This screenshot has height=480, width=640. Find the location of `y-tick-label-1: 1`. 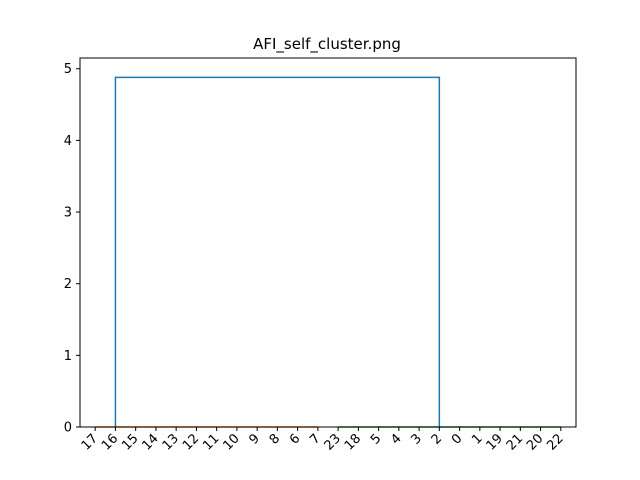

y-tick-label-1: 1 is located at coordinates (68, 356).